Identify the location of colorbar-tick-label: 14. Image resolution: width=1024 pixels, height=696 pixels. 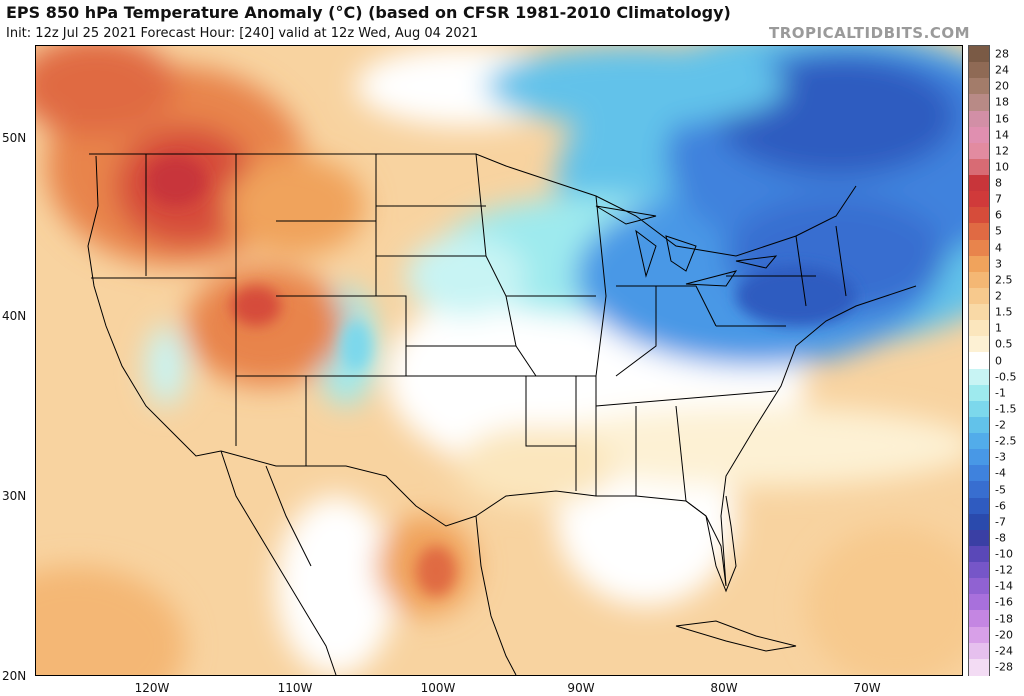
(1002, 135).